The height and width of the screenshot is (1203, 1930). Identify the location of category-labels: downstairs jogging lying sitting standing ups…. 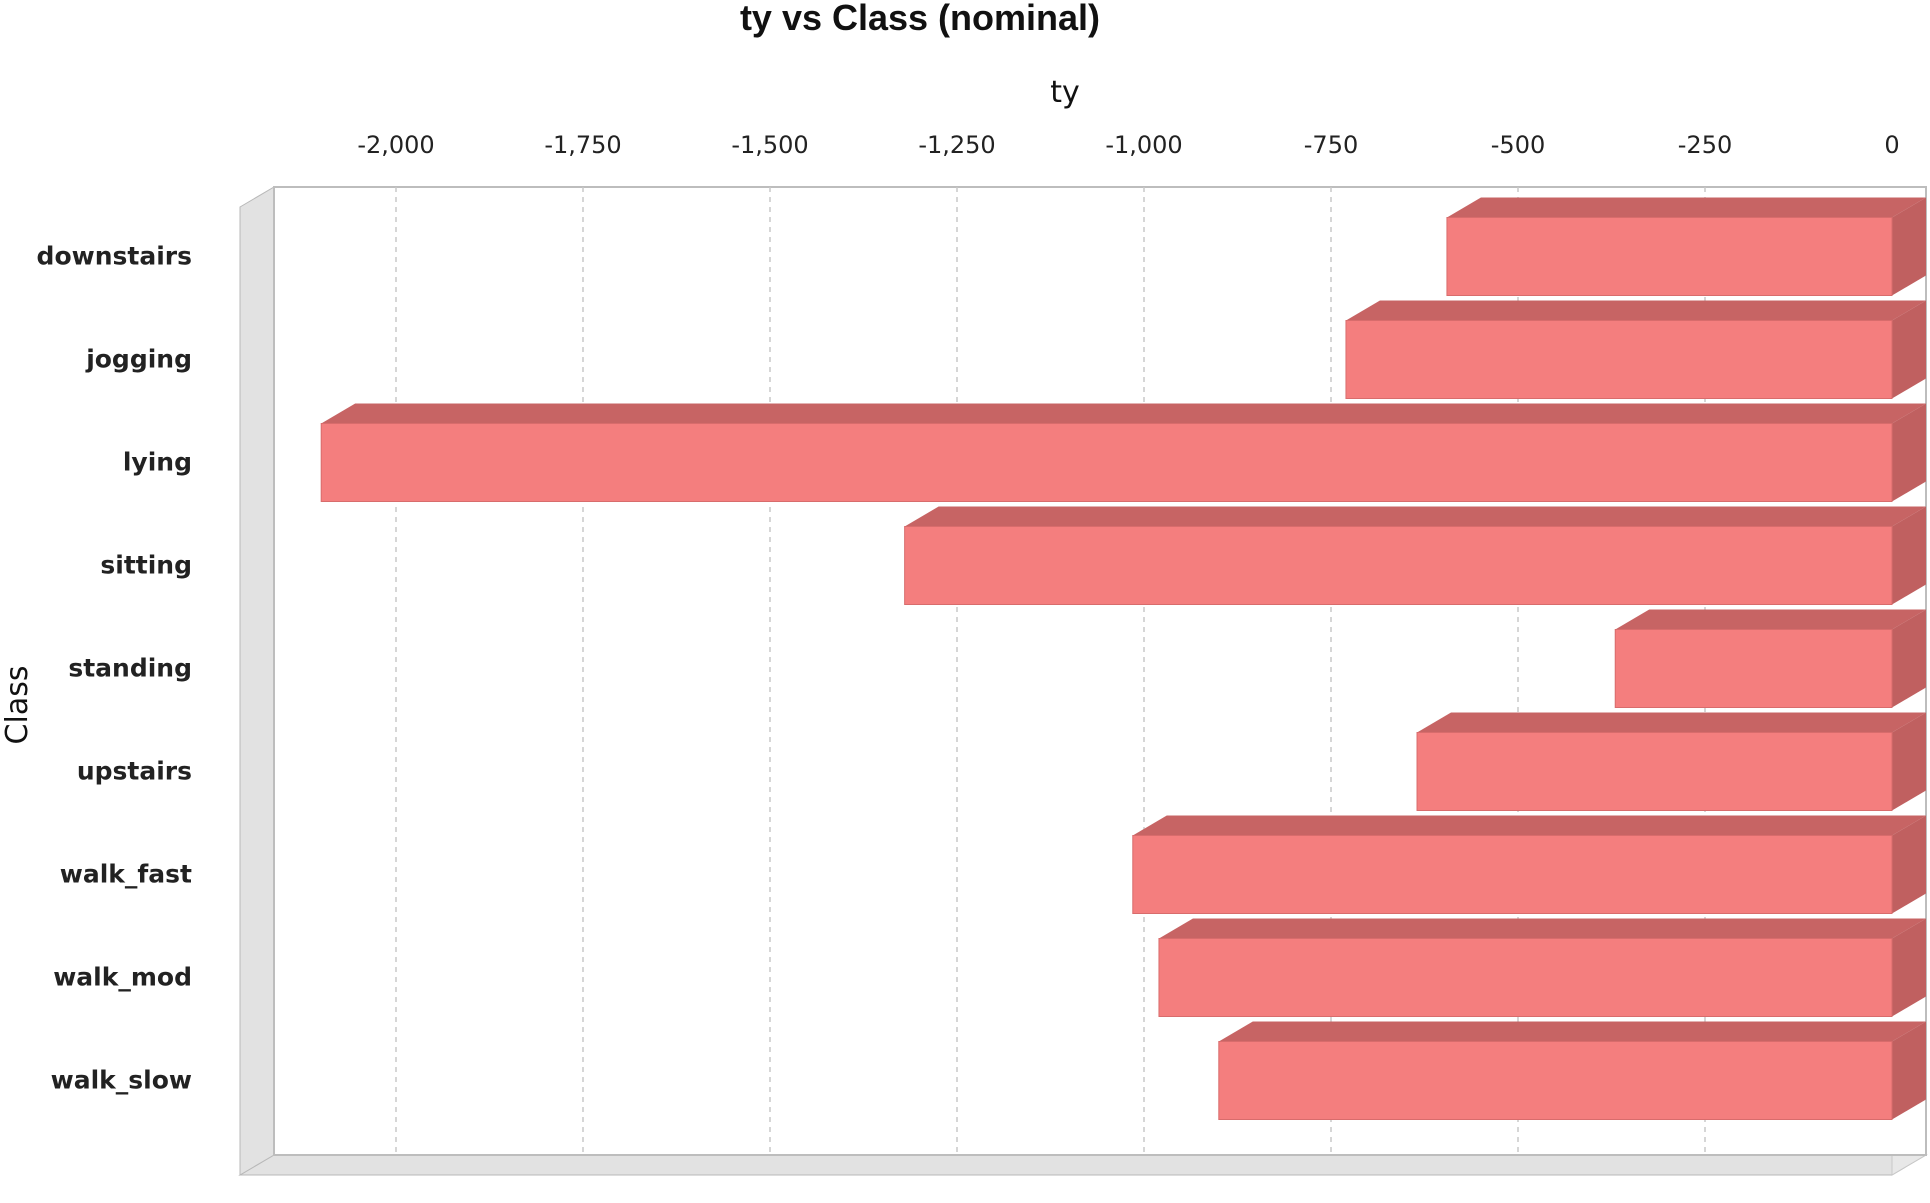
(114, 668).